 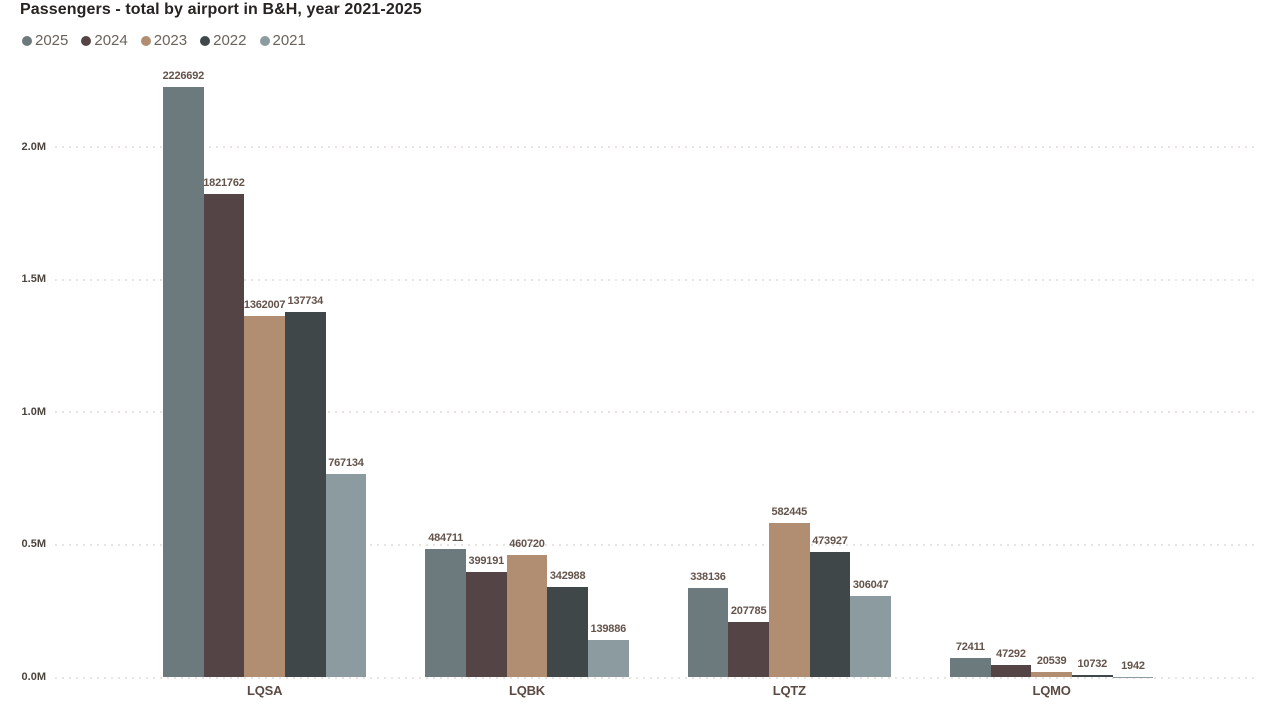 I want to click on y-axis-tick-label: 0.5M, so click(x=33, y=544).